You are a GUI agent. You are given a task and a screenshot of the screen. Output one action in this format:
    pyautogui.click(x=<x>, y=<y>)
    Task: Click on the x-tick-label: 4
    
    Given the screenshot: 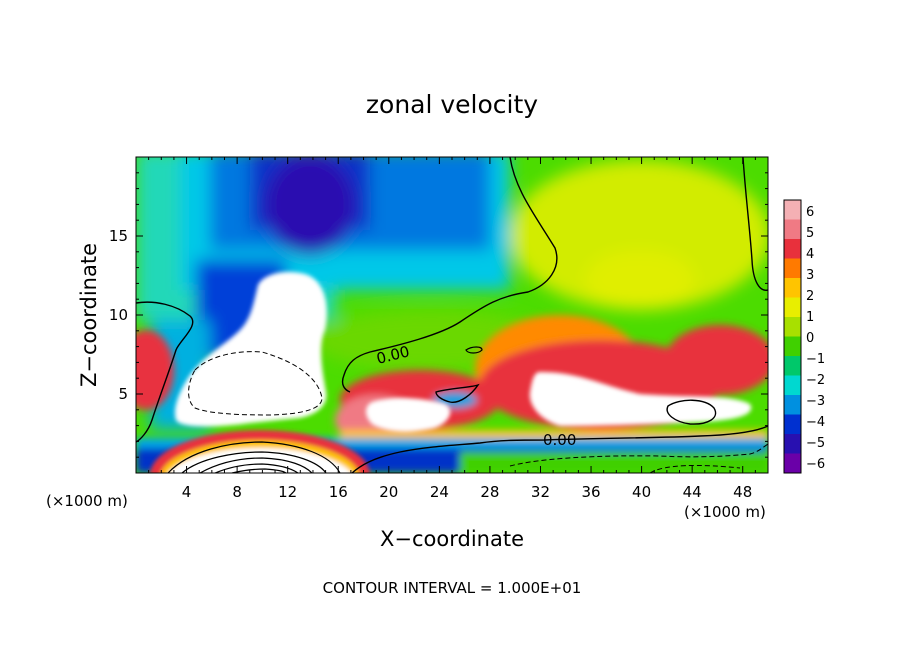 What is the action you would take?
    pyautogui.click(x=187, y=492)
    